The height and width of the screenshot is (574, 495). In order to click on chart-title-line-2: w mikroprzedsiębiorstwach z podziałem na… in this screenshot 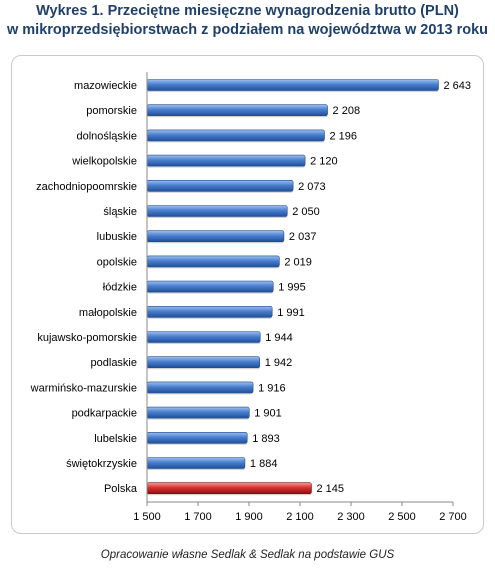, I will do `click(247, 30)`.